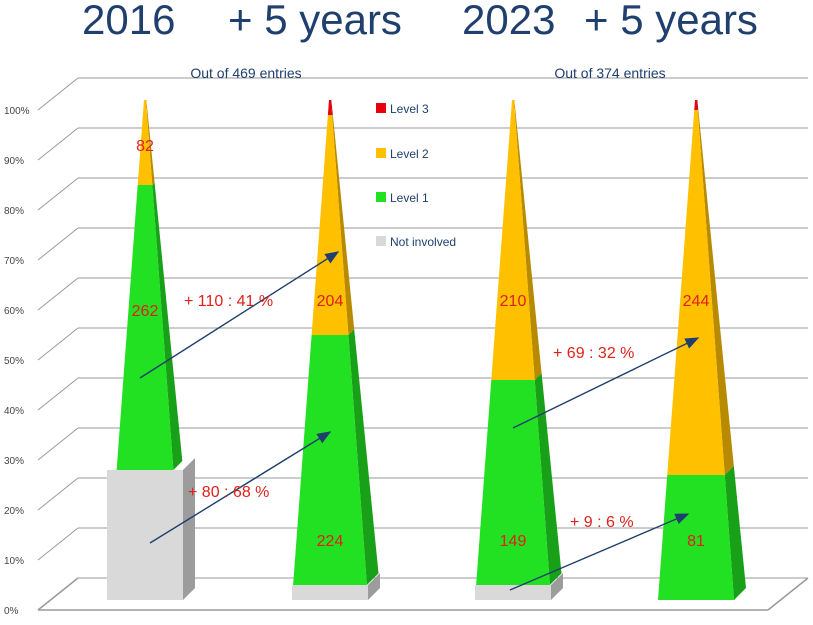  Describe the element at coordinates (696, 541) in the screenshot. I see `count-label: 81` at that location.